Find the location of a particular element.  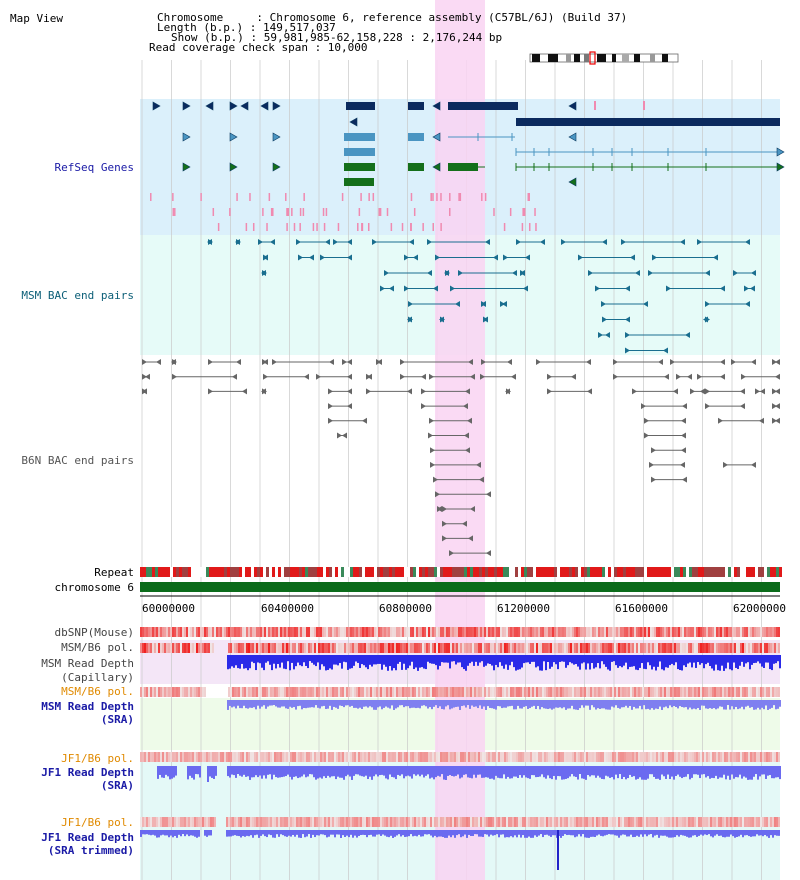

refseq-genes-track is located at coordinates (467, 166).